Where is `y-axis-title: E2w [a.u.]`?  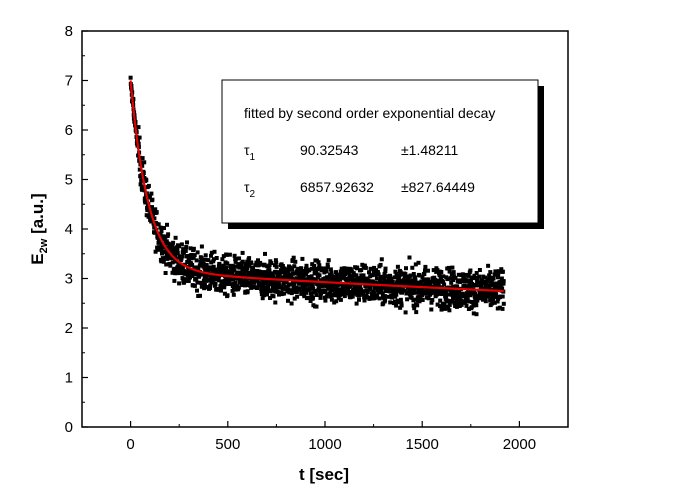
y-axis-title: E2w [a.u.] is located at coordinates (39, 228).